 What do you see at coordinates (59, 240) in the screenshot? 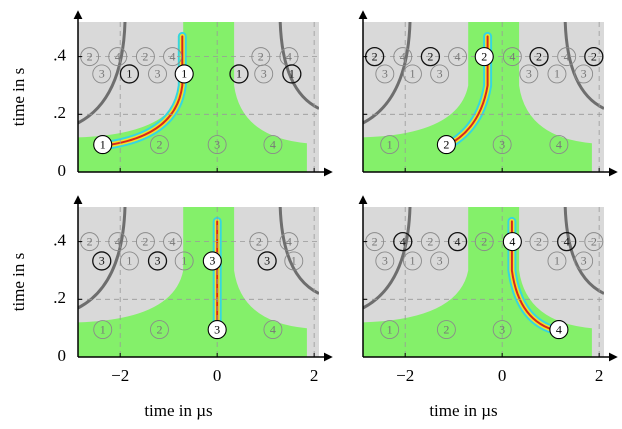
I see `y-tick-label: .4` at bounding box center [59, 240].